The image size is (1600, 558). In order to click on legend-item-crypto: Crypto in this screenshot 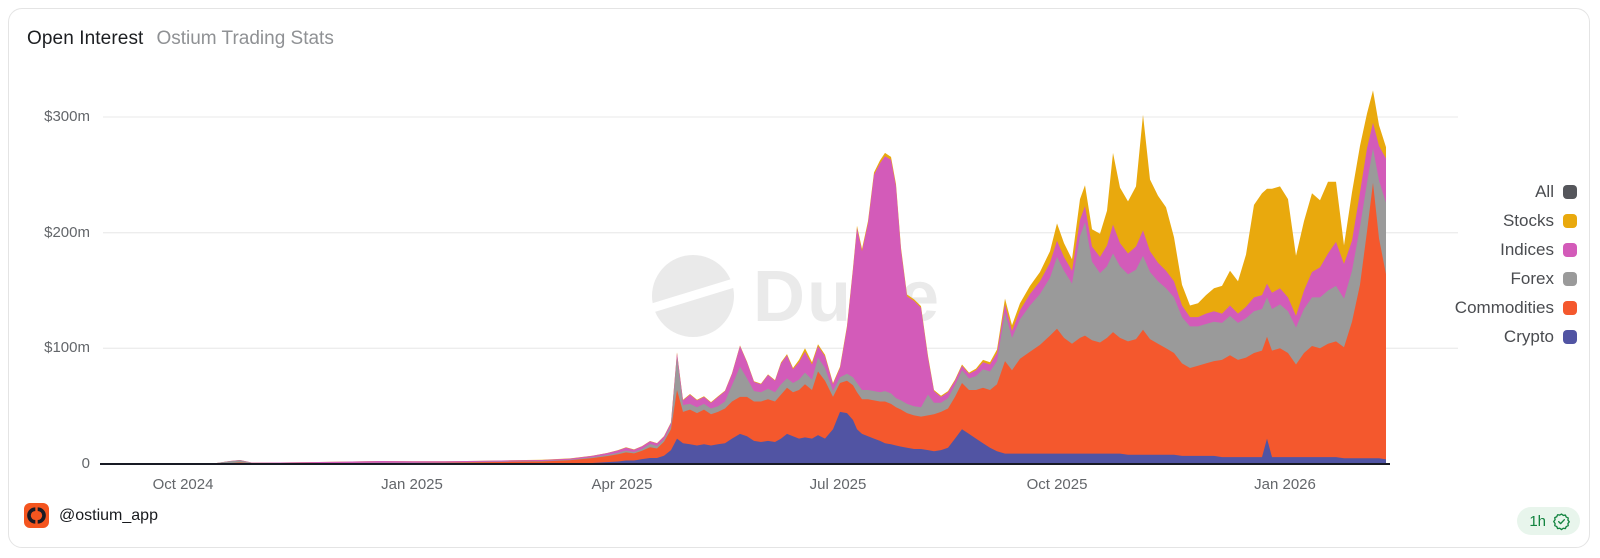, I will do `click(1540, 337)`.